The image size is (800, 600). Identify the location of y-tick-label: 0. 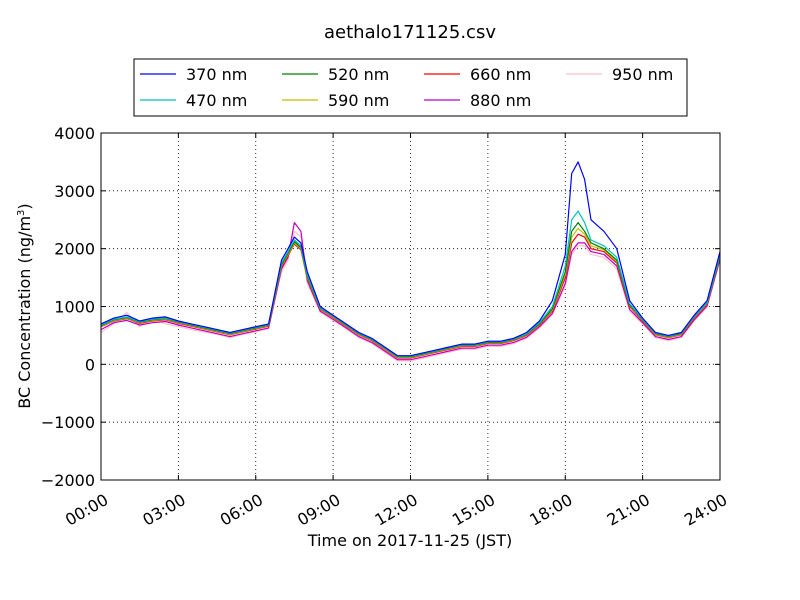
(90, 364).